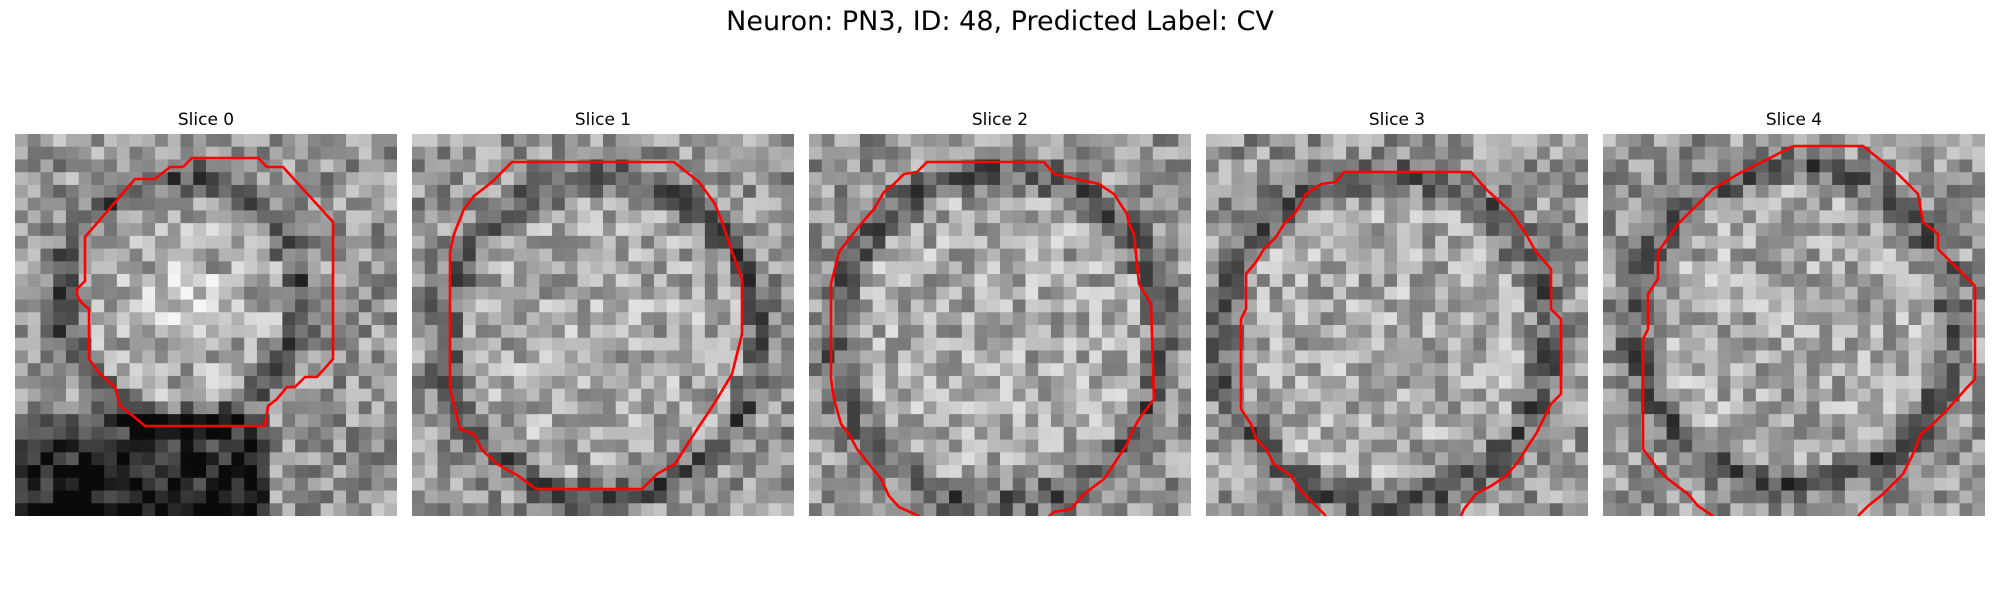  I want to click on contour-3b, so click(1459, 343).